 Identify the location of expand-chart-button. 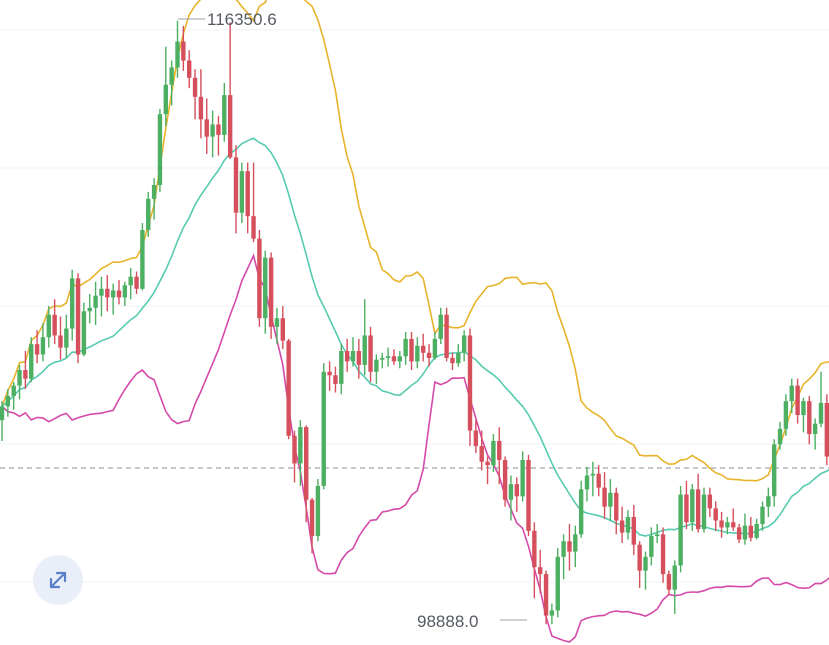
(58, 580).